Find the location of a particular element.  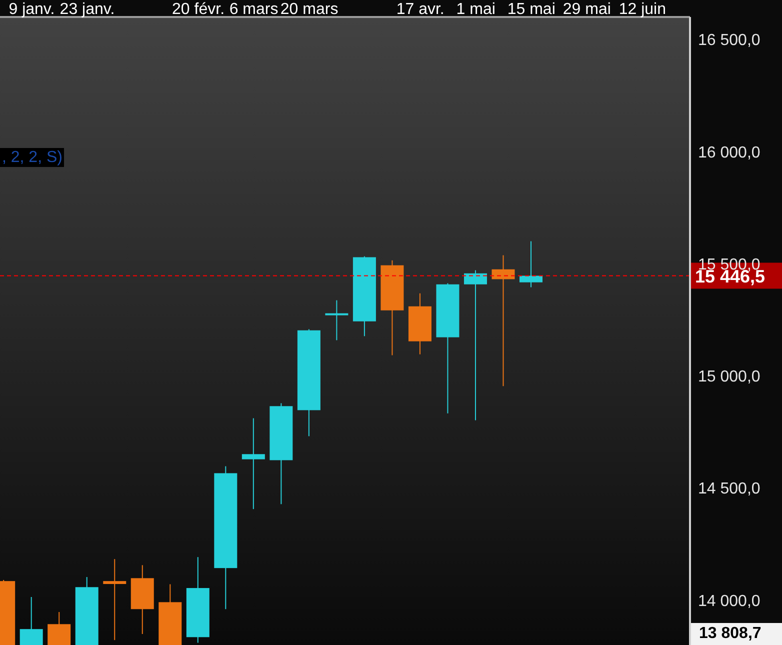

x-tick-label: 15 mai is located at coordinates (531, 9).